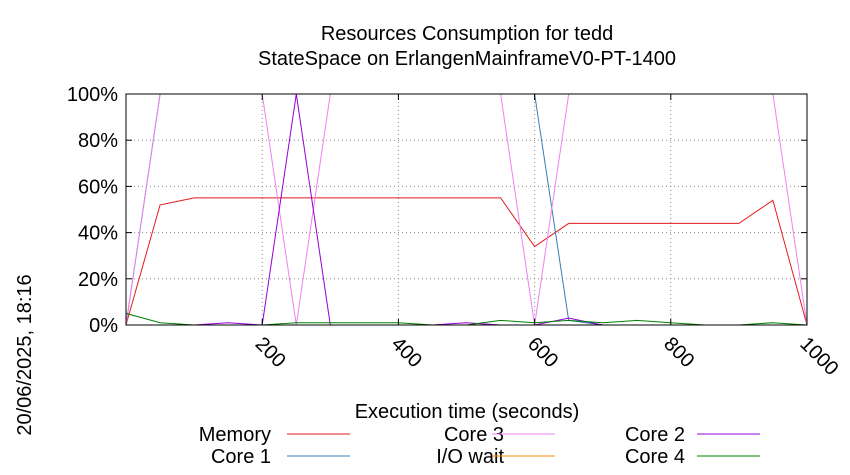  I want to click on legend-label: I/O wait, so click(470, 457).